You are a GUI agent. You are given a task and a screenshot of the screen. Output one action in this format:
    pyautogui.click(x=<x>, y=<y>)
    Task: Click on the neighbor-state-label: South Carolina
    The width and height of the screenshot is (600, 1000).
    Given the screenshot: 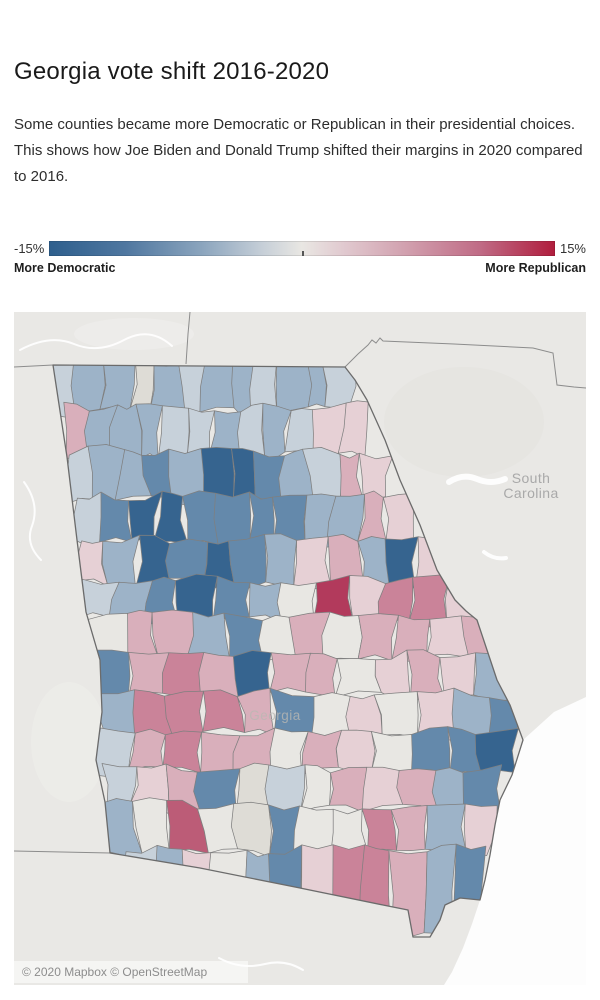 What is the action you would take?
    pyautogui.click(x=530, y=485)
    